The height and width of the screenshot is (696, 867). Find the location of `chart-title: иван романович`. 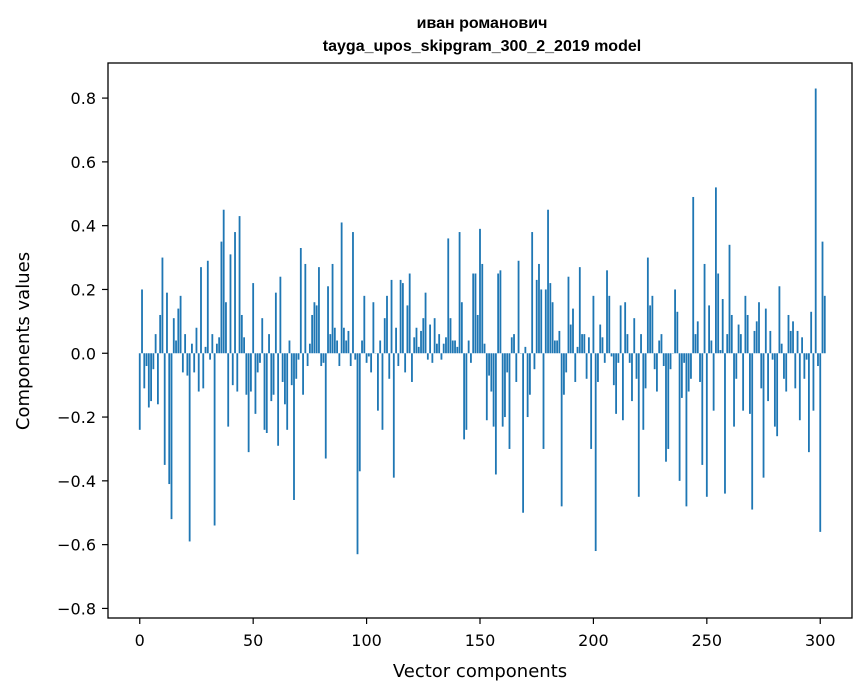

chart-title: иван романович is located at coordinates (482, 23).